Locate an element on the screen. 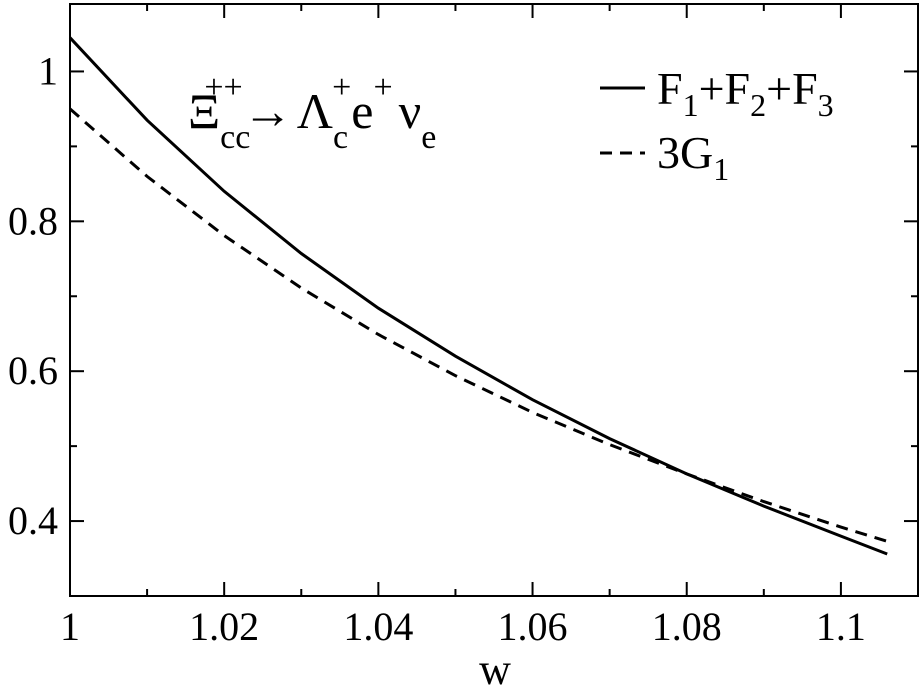 Image resolution: width=922 pixels, height=699 pixels. x-tick-label: 1.08 is located at coordinates (687, 626).